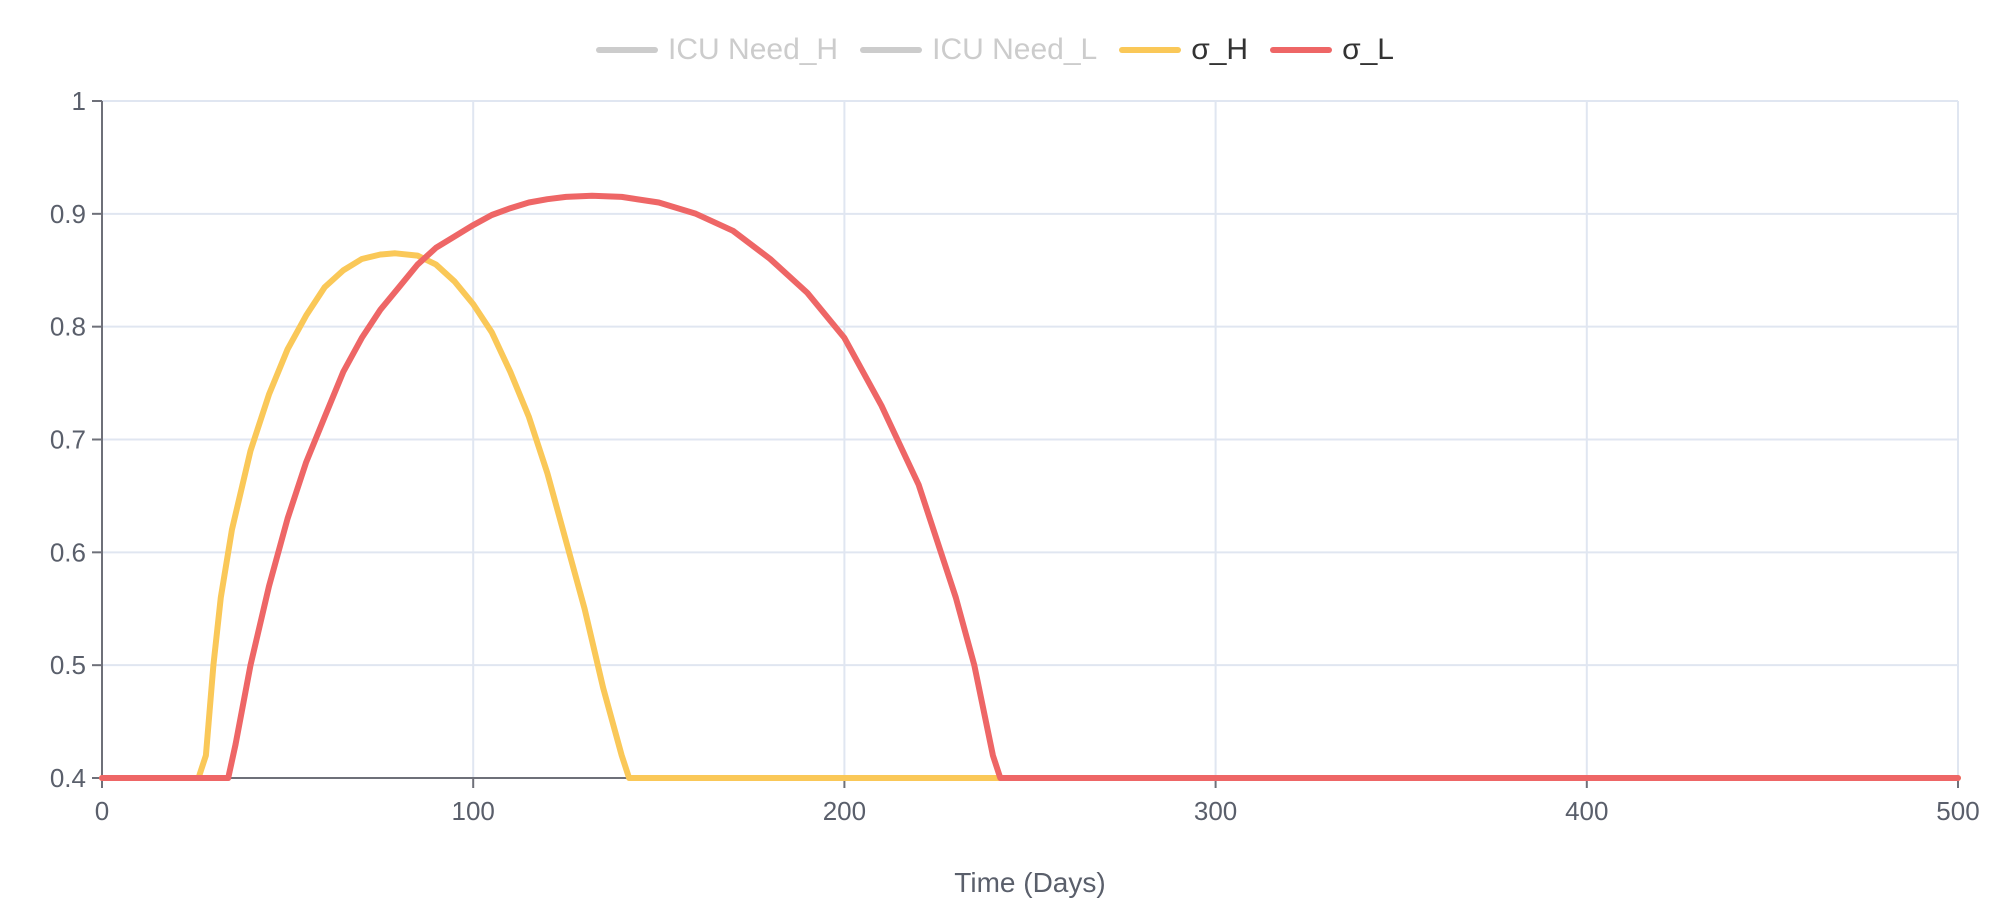 Image resolution: width=1990 pixels, height=920 pixels. What do you see at coordinates (1015, 49) in the screenshot?
I see `legend-label-icu-need-l: ICU Need_L` at bounding box center [1015, 49].